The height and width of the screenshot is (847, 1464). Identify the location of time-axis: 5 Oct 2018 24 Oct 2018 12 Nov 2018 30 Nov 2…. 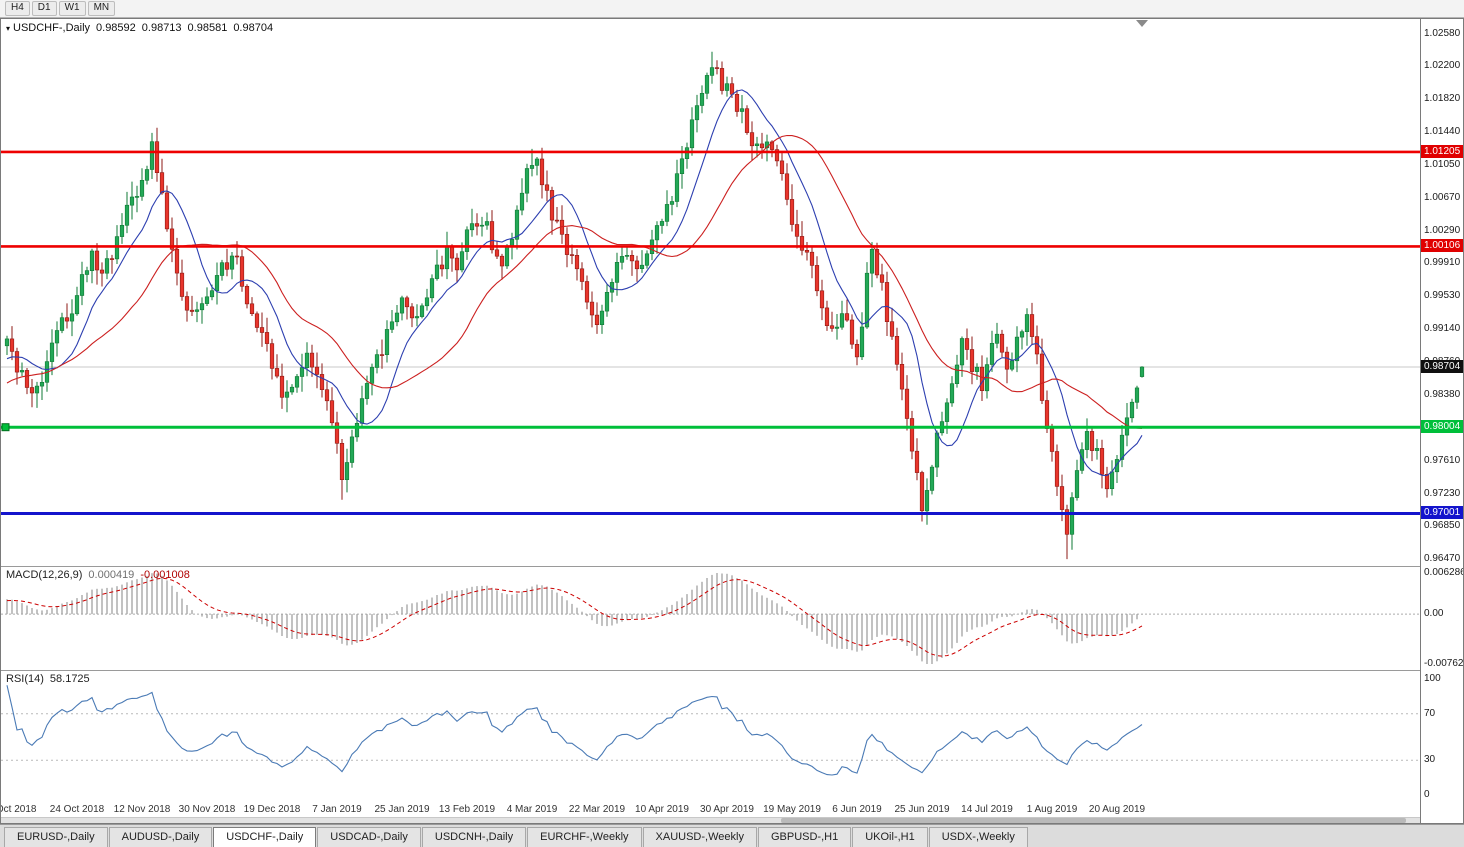
(710, 810).